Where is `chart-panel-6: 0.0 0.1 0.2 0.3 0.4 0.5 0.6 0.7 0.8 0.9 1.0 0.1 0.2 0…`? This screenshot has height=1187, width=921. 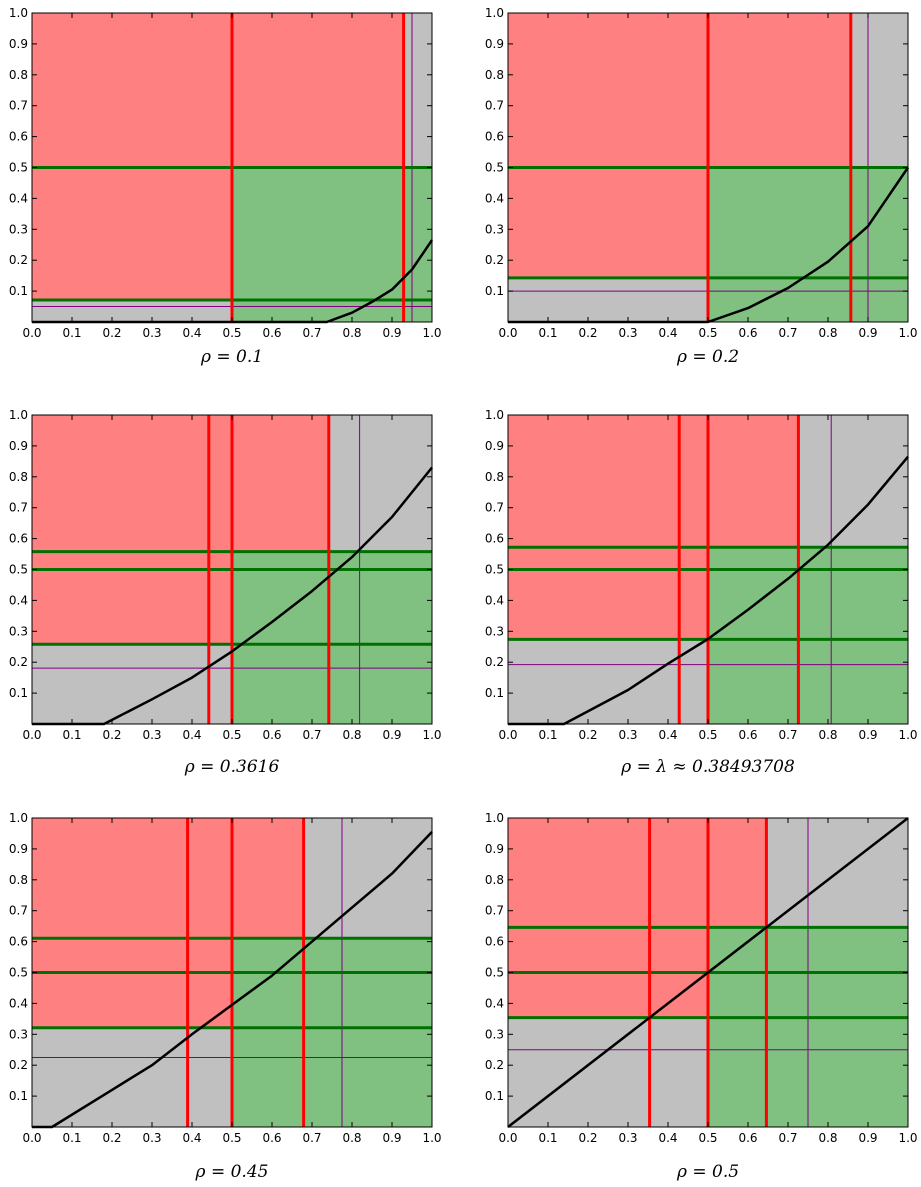
chart-panel-6: 0.0 0.1 0.2 0.3 0.4 0.5 0.6 0.7 0.8 0.9 1.0 0.1 0.2 0… is located at coordinates (698, 979).